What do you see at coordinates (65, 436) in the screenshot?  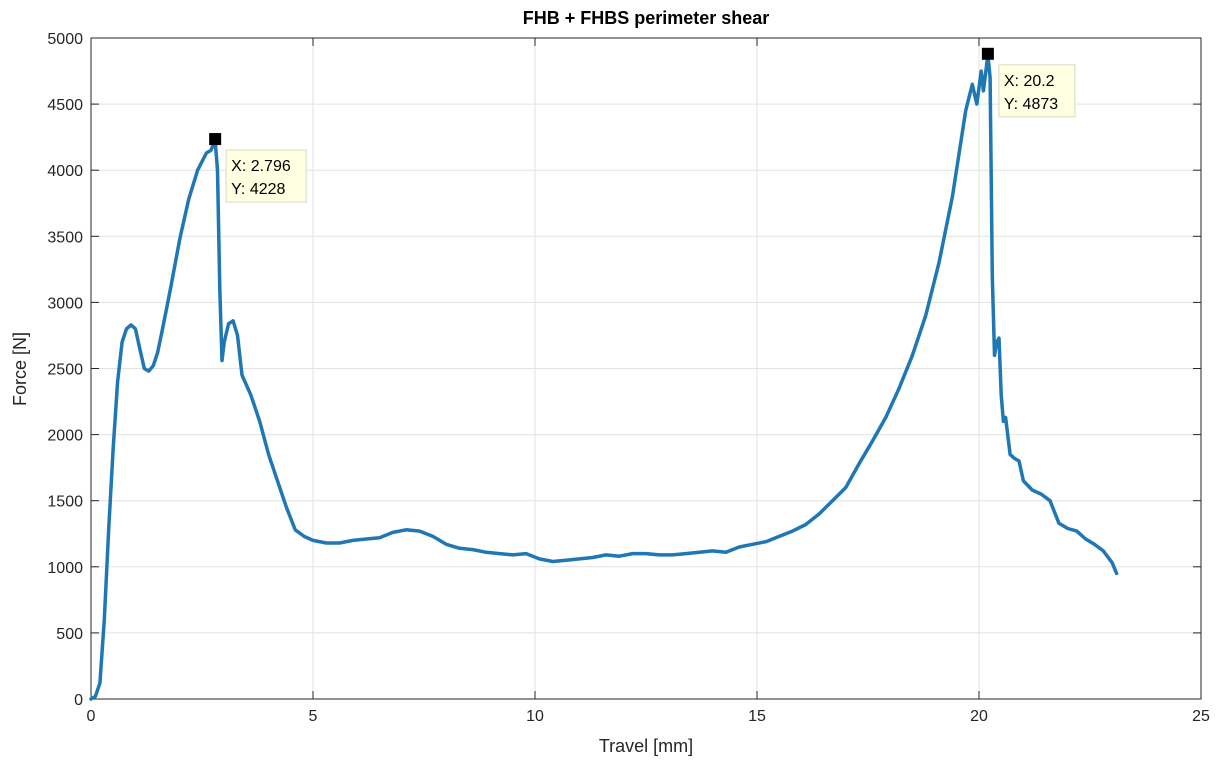 I see `y-tick-label: 2000` at bounding box center [65, 436].